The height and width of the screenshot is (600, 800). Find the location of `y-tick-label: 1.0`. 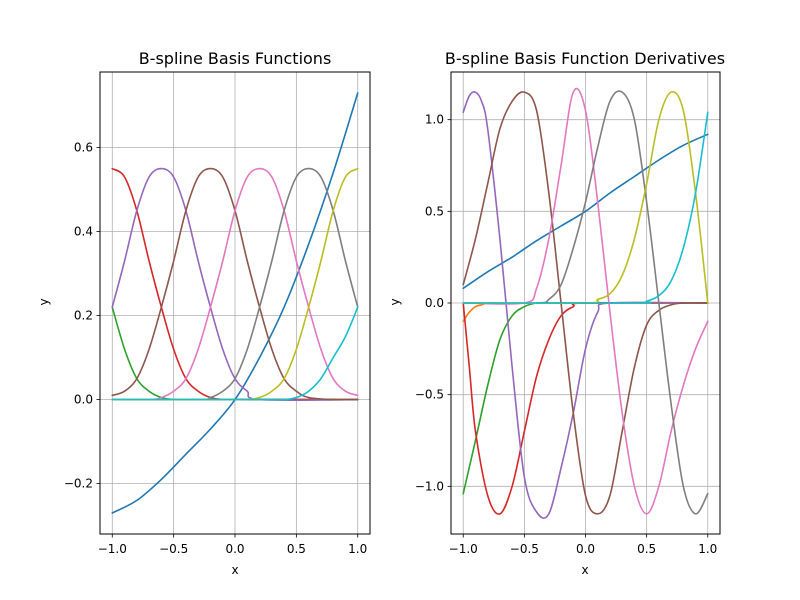

y-tick-label: 1.0 is located at coordinates (434, 120).